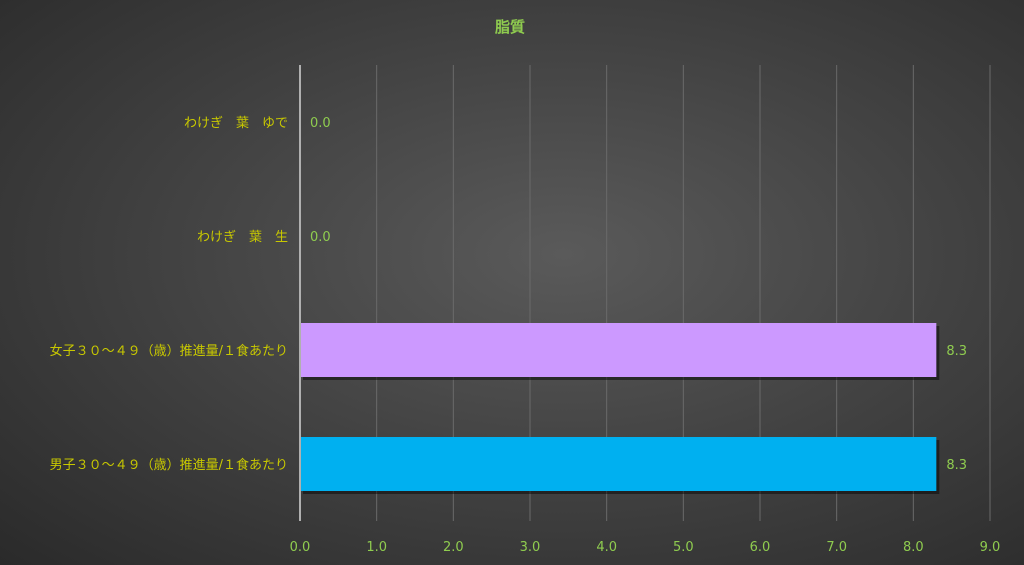  I want to click on x-tick-label: 0.0, so click(300, 547).